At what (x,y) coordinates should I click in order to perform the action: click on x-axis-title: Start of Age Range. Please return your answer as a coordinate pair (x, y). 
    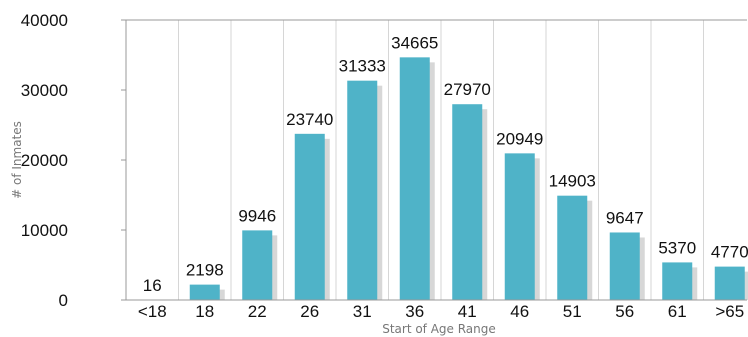
    Looking at the image, I should click on (439, 329).